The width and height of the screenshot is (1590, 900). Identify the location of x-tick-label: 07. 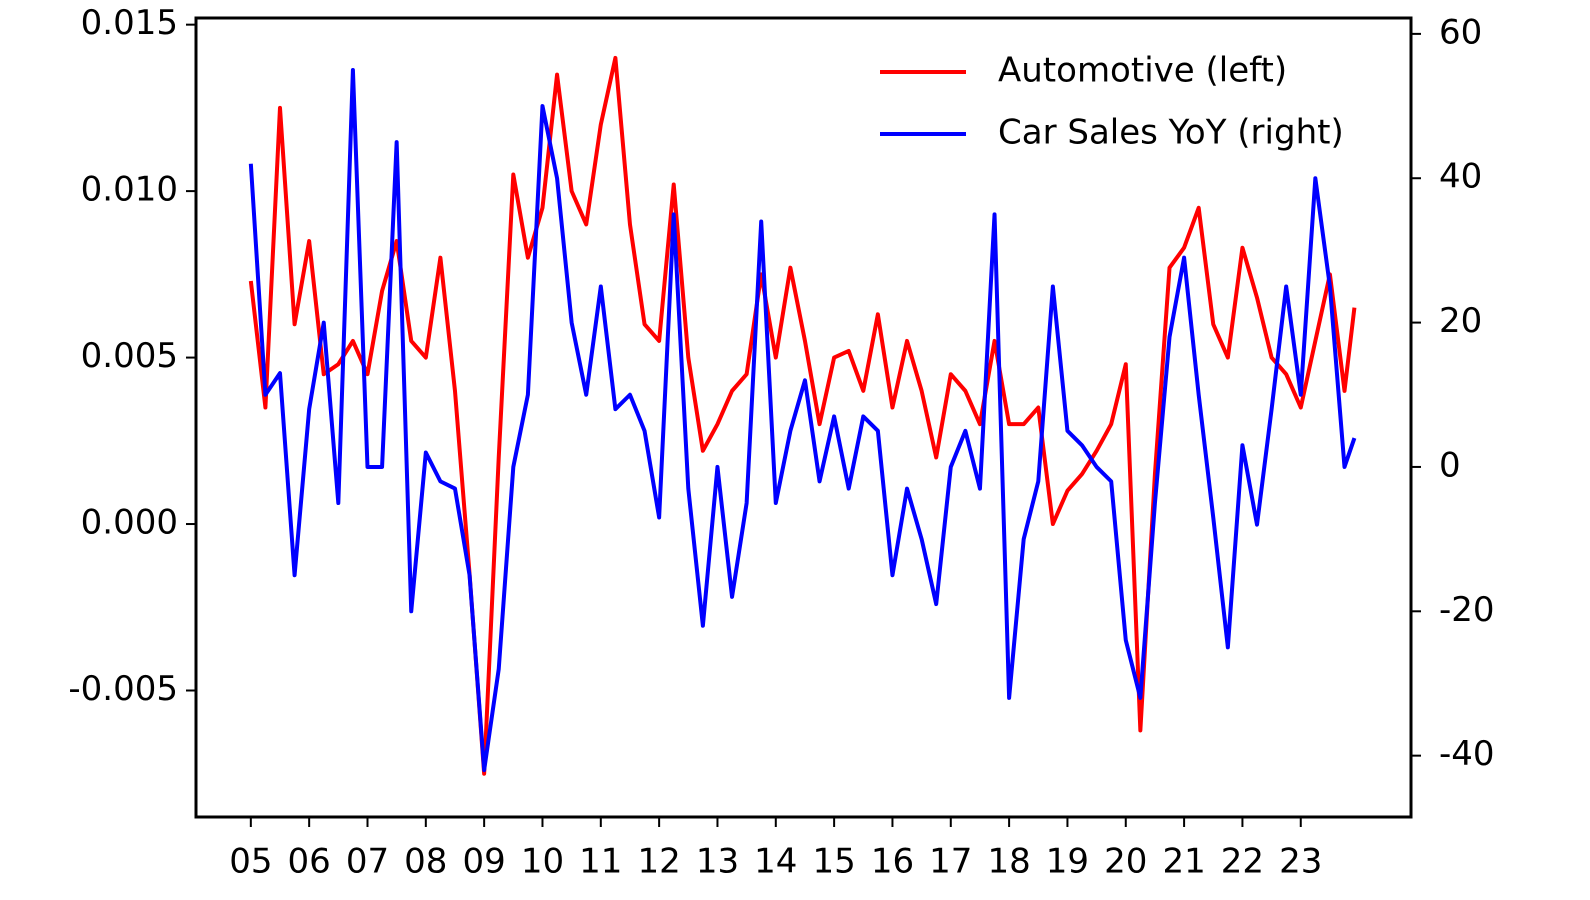
(367, 862).